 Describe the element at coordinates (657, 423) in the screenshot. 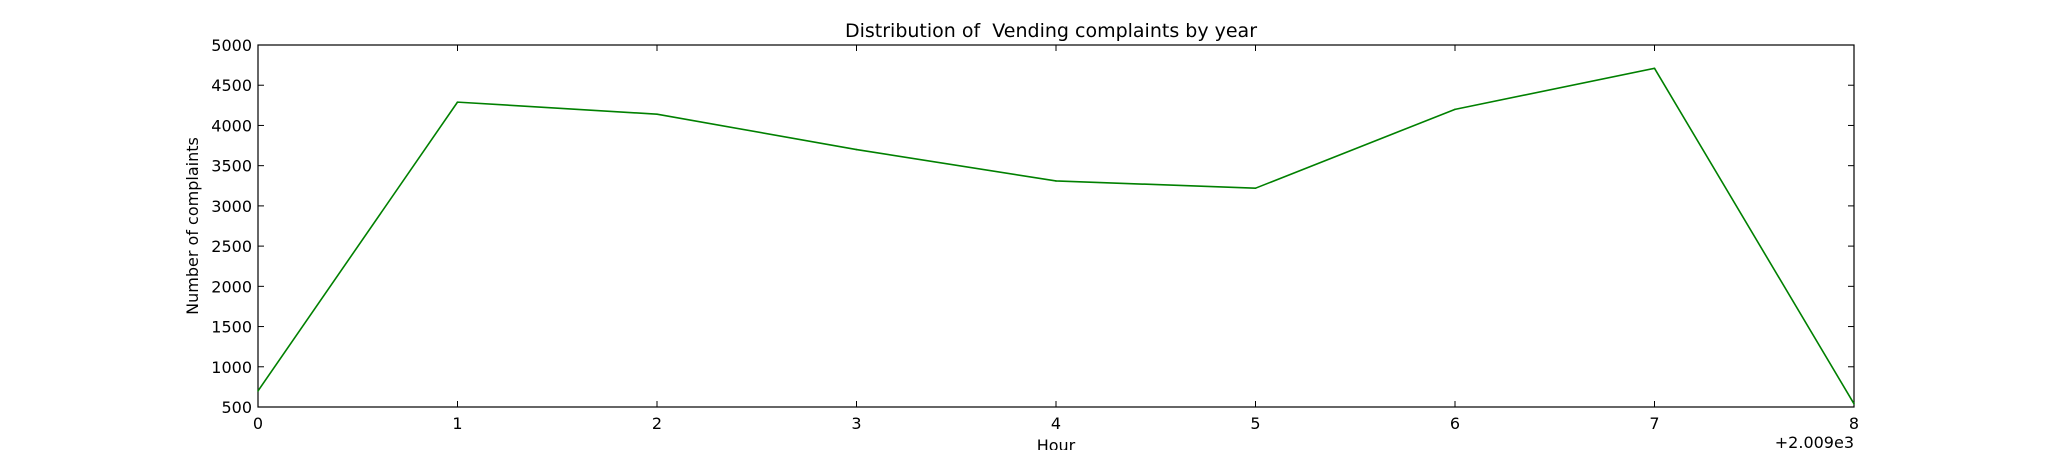

I see `x-tick-label: 2` at that location.